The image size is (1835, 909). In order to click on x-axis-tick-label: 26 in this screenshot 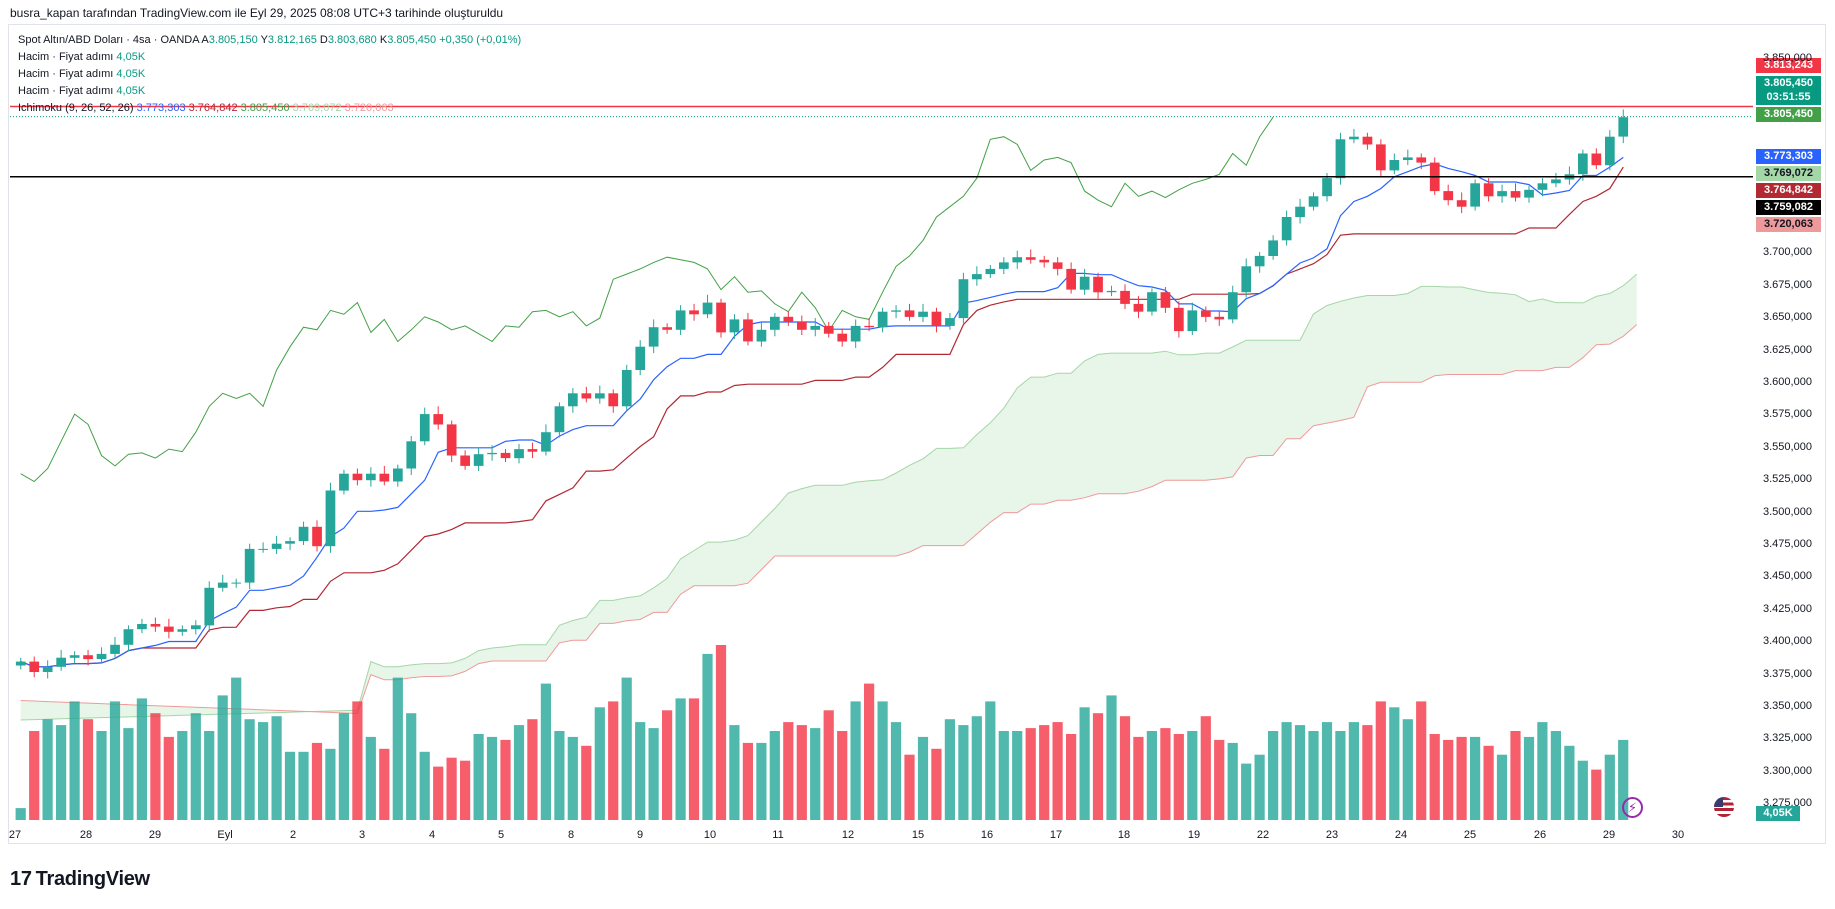, I will do `click(1540, 835)`.